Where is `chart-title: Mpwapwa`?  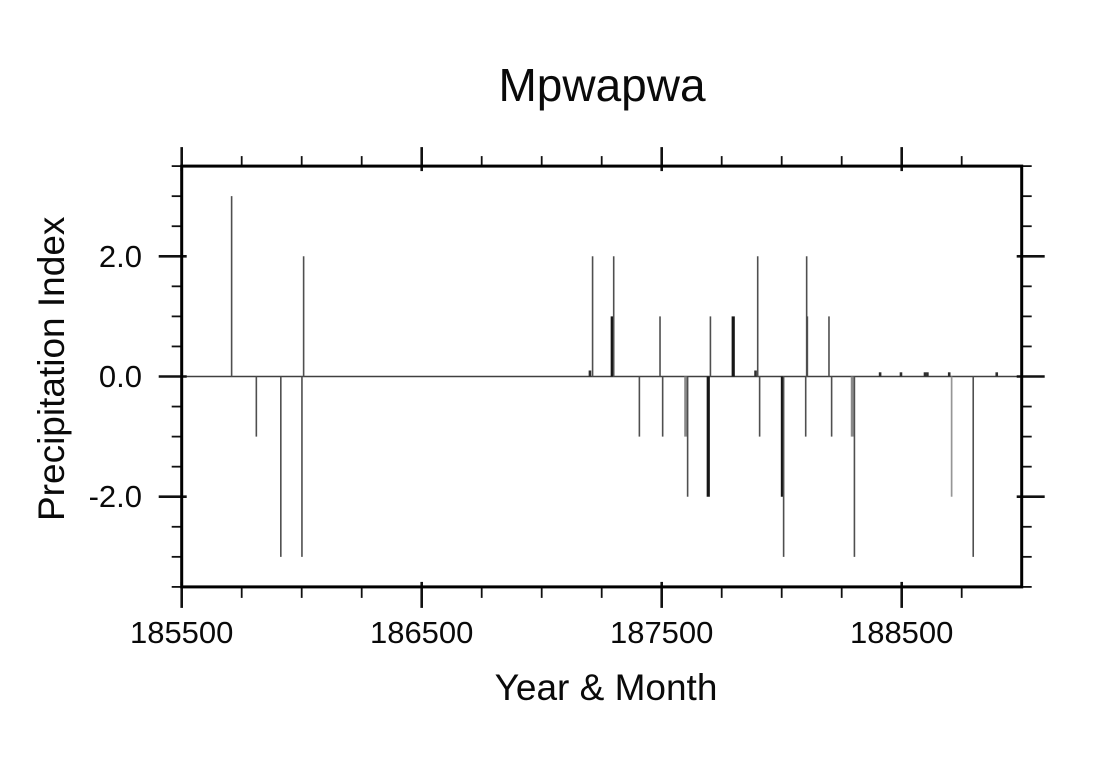
chart-title: Mpwapwa is located at coordinates (602, 85).